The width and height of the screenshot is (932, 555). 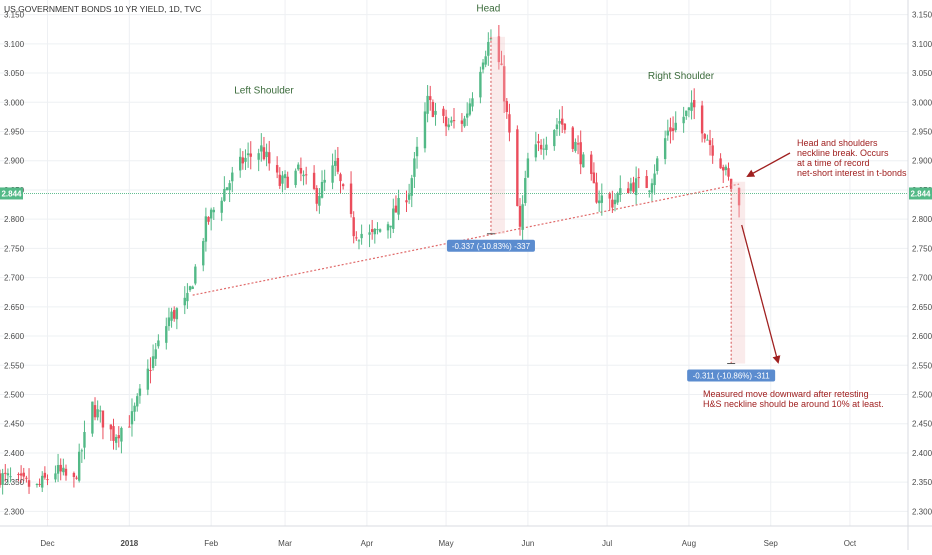 What do you see at coordinates (285, 543) in the screenshot?
I see `x-tick-label: Mar` at bounding box center [285, 543].